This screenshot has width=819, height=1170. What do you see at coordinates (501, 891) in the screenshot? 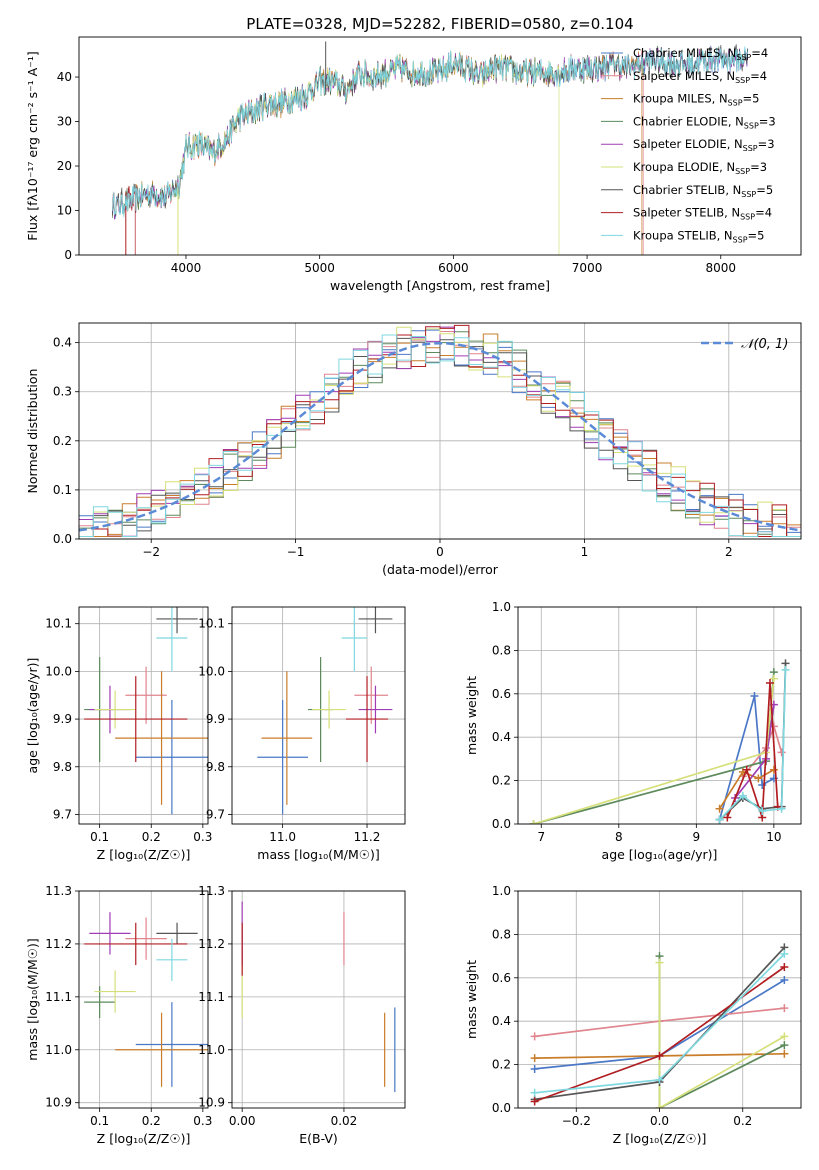
I see `tick-label-y: 1.0` at bounding box center [501, 891].